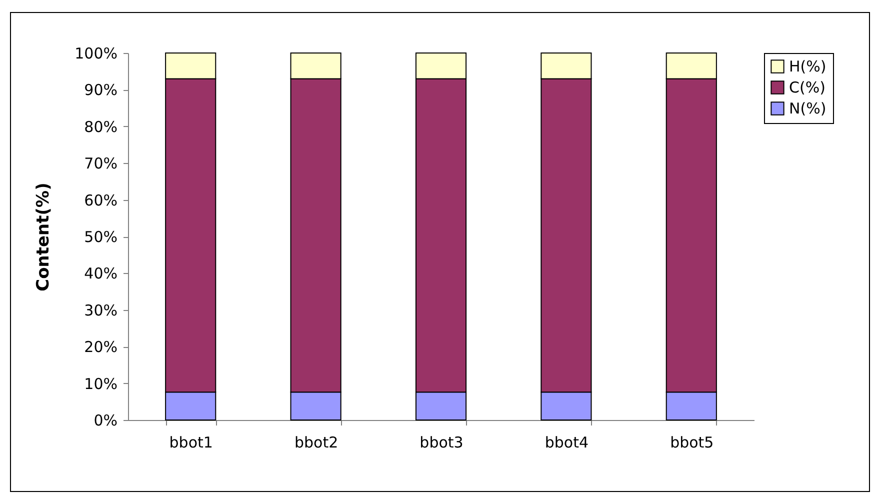 The image size is (877, 498). What do you see at coordinates (101, 163) in the screenshot?
I see `y-tick-label: 70%` at bounding box center [101, 163].